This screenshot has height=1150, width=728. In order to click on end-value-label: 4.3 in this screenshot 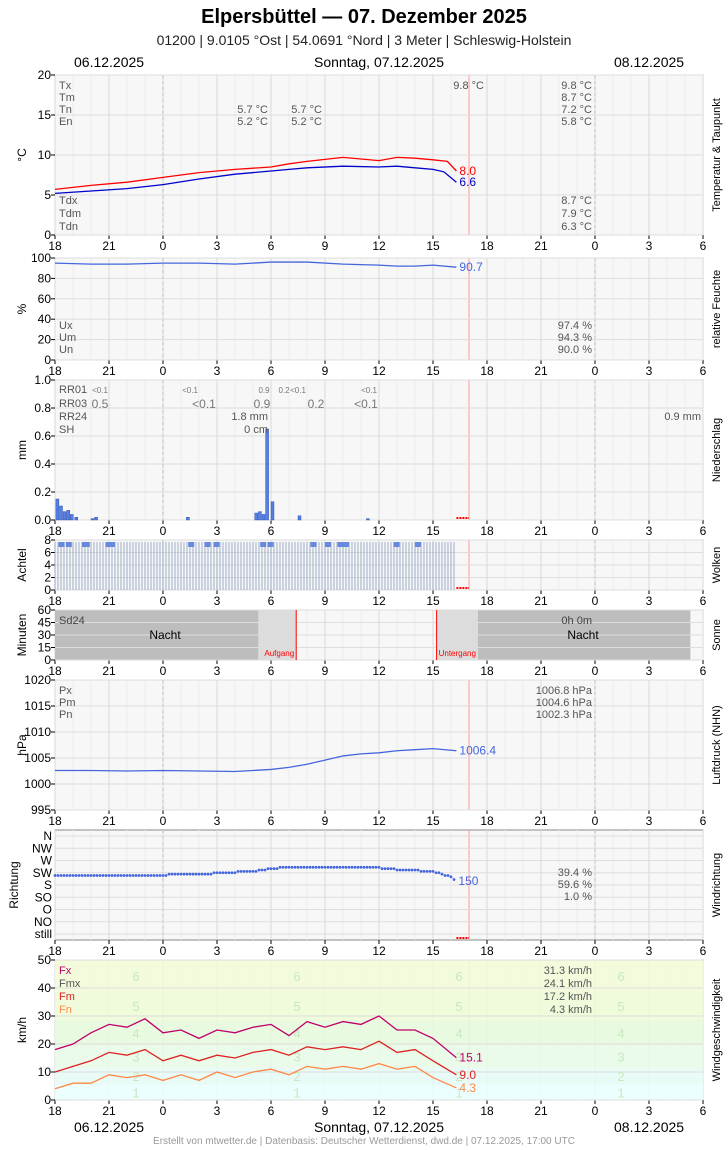, I will do `click(467, 1088)`.